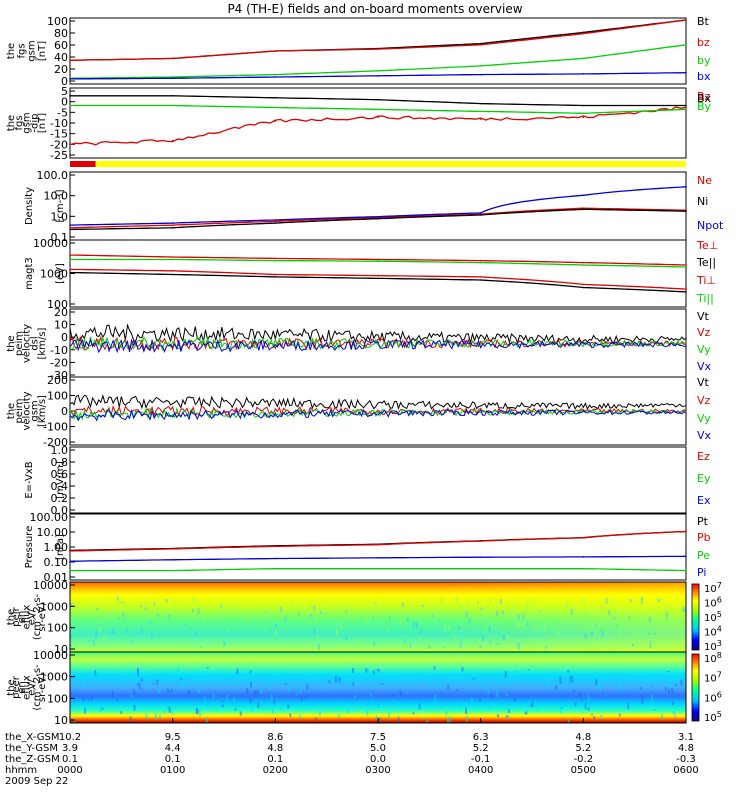 The image size is (750, 800). What do you see at coordinates (707, 245) in the screenshot?
I see `legend-Te⊥: Te⊥` at bounding box center [707, 245].